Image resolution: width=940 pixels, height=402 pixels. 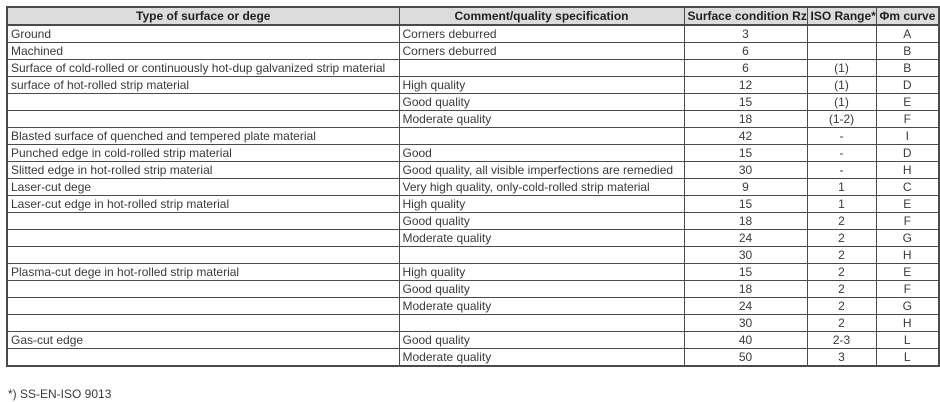 What do you see at coordinates (203, 187) in the screenshot?
I see `cell-type: Laser-cut dege` at bounding box center [203, 187].